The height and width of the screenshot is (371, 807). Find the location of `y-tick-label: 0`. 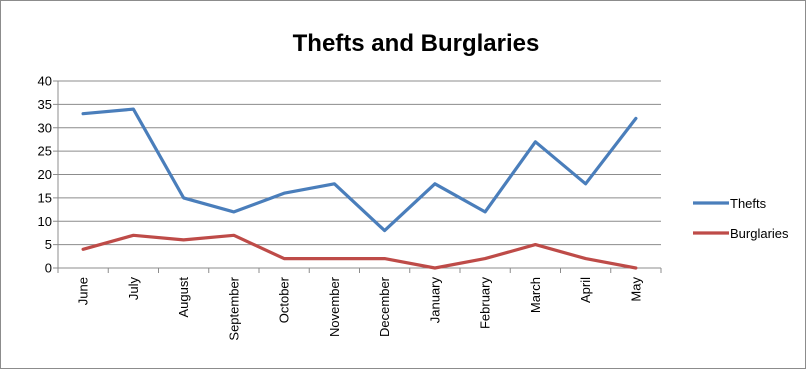

y-tick-label: 0 is located at coordinates (48, 268).